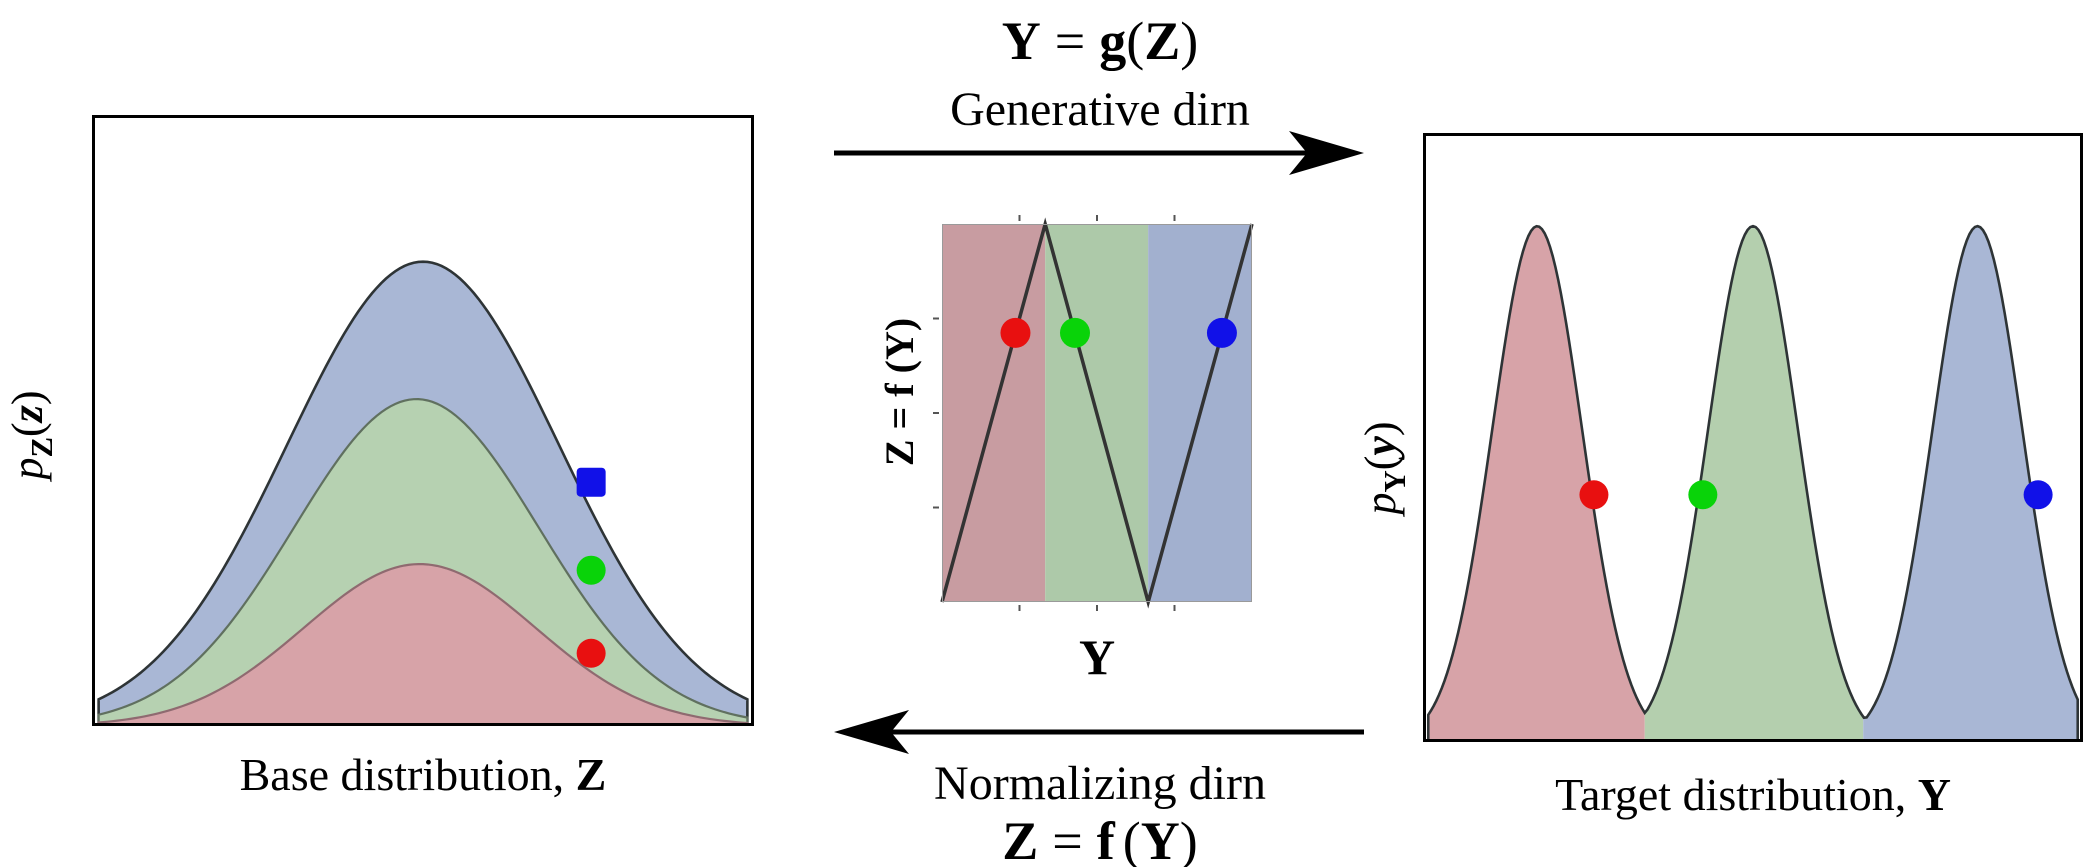 The width and height of the screenshot is (2092, 867). What do you see at coordinates (1395, 481) in the screenshot?
I see `ylabel-sub-Y: Y` at bounding box center [1395, 481].